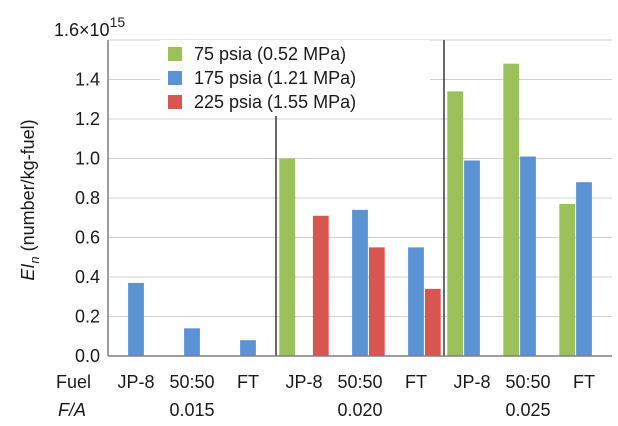 The width and height of the screenshot is (618, 426). What do you see at coordinates (275, 102) in the screenshot?
I see `legend-label: 225 psia (1.55 MPa)` at bounding box center [275, 102].